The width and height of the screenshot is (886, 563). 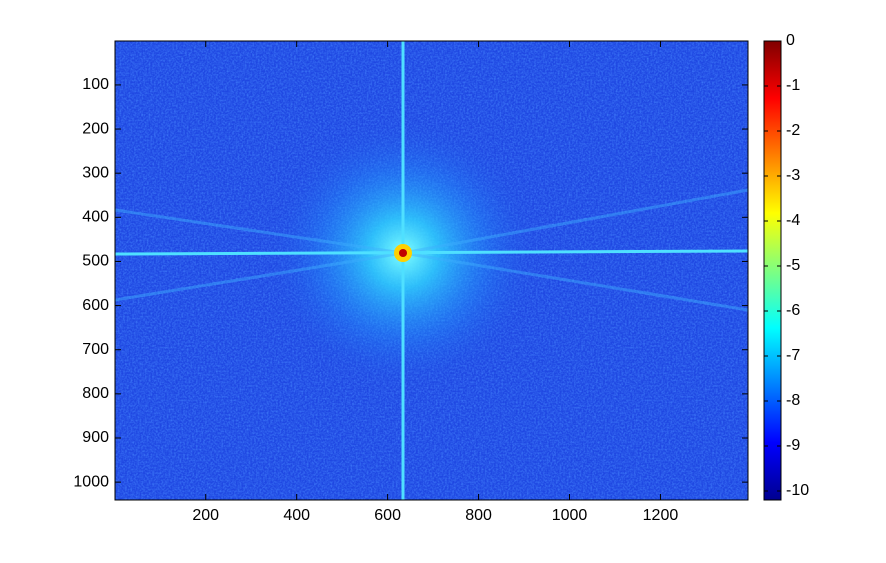 I want to click on x-tick-label: 200, so click(x=205, y=515).